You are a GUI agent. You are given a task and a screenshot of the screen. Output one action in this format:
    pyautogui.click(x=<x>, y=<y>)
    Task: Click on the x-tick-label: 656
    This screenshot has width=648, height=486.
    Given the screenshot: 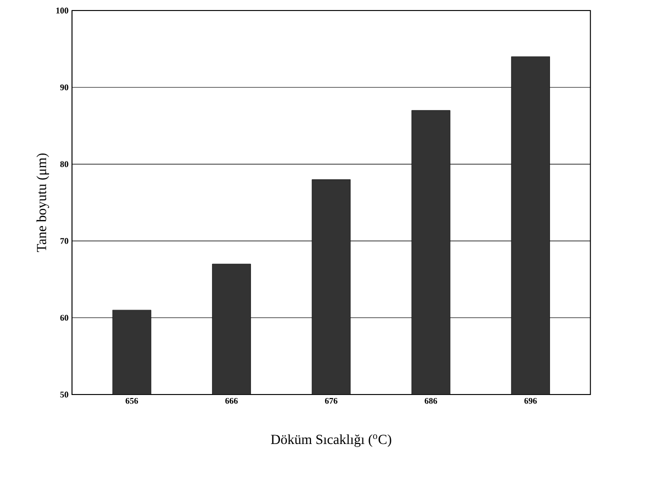 What is the action you would take?
    pyautogui.click(x=132, y=401)
    